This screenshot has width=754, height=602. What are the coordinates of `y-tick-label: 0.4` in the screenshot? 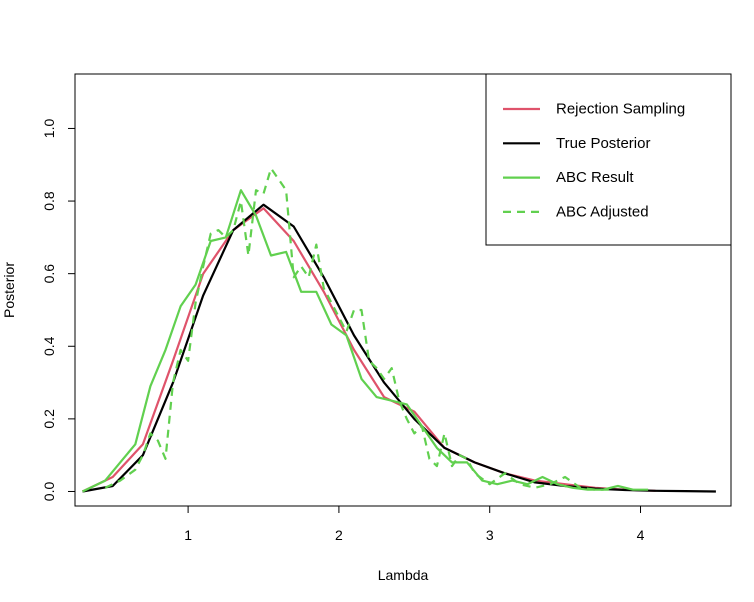 It's located at (49, 346).